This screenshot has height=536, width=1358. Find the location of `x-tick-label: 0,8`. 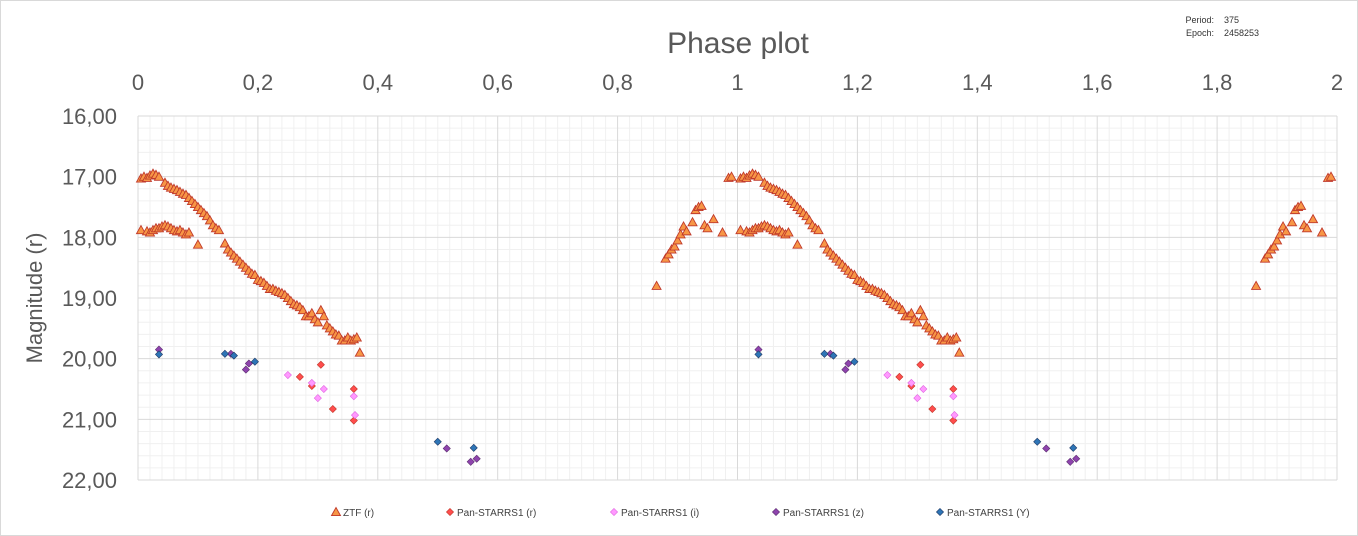

x-tick-label: 0,8 is located at coordinates (617, 82).